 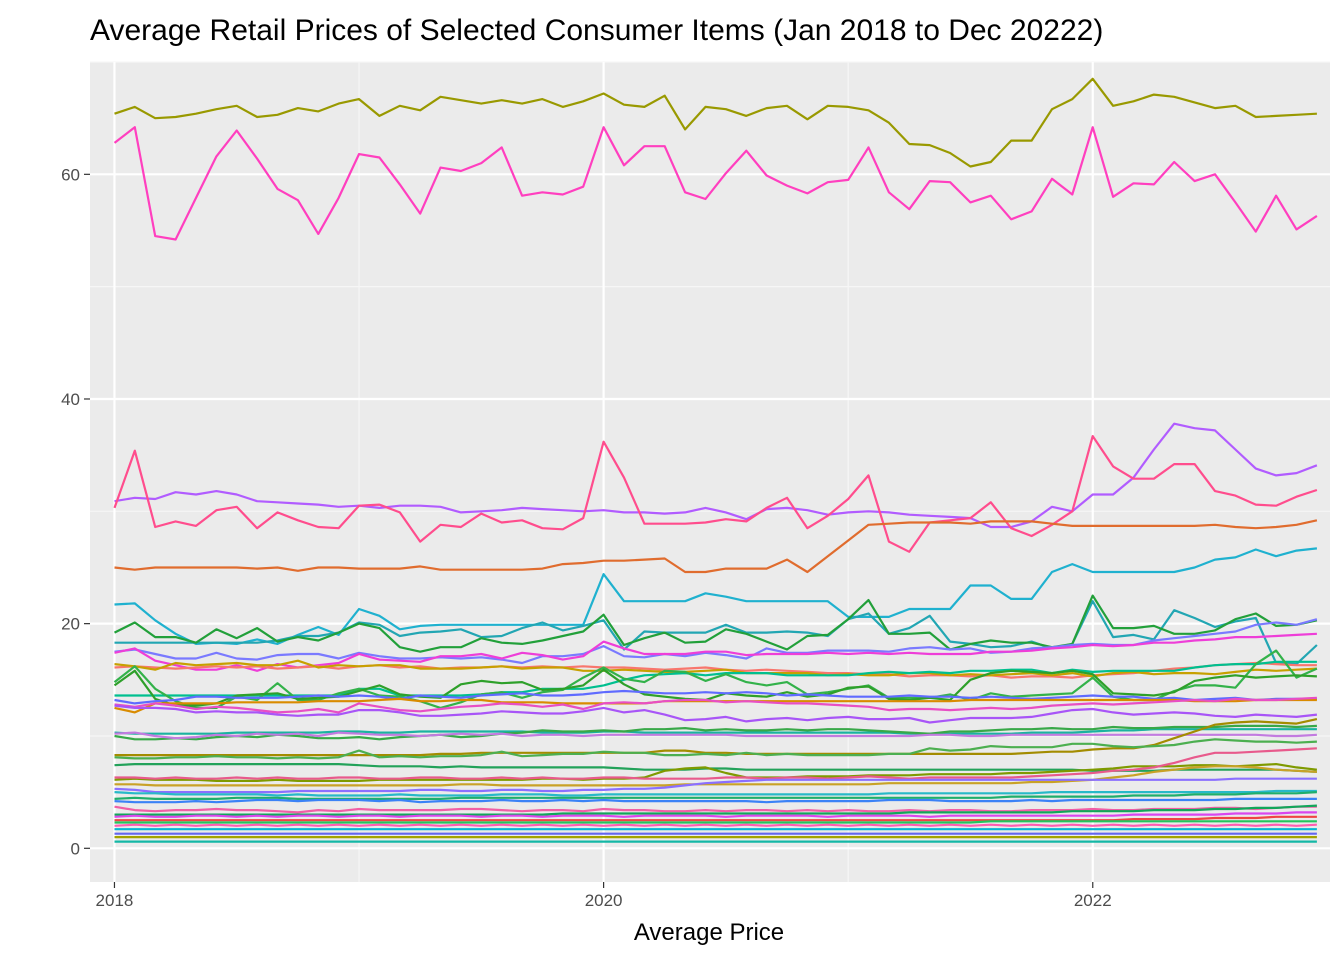 I want to click on y-tick-label: 0, so click(x=75, y=848).